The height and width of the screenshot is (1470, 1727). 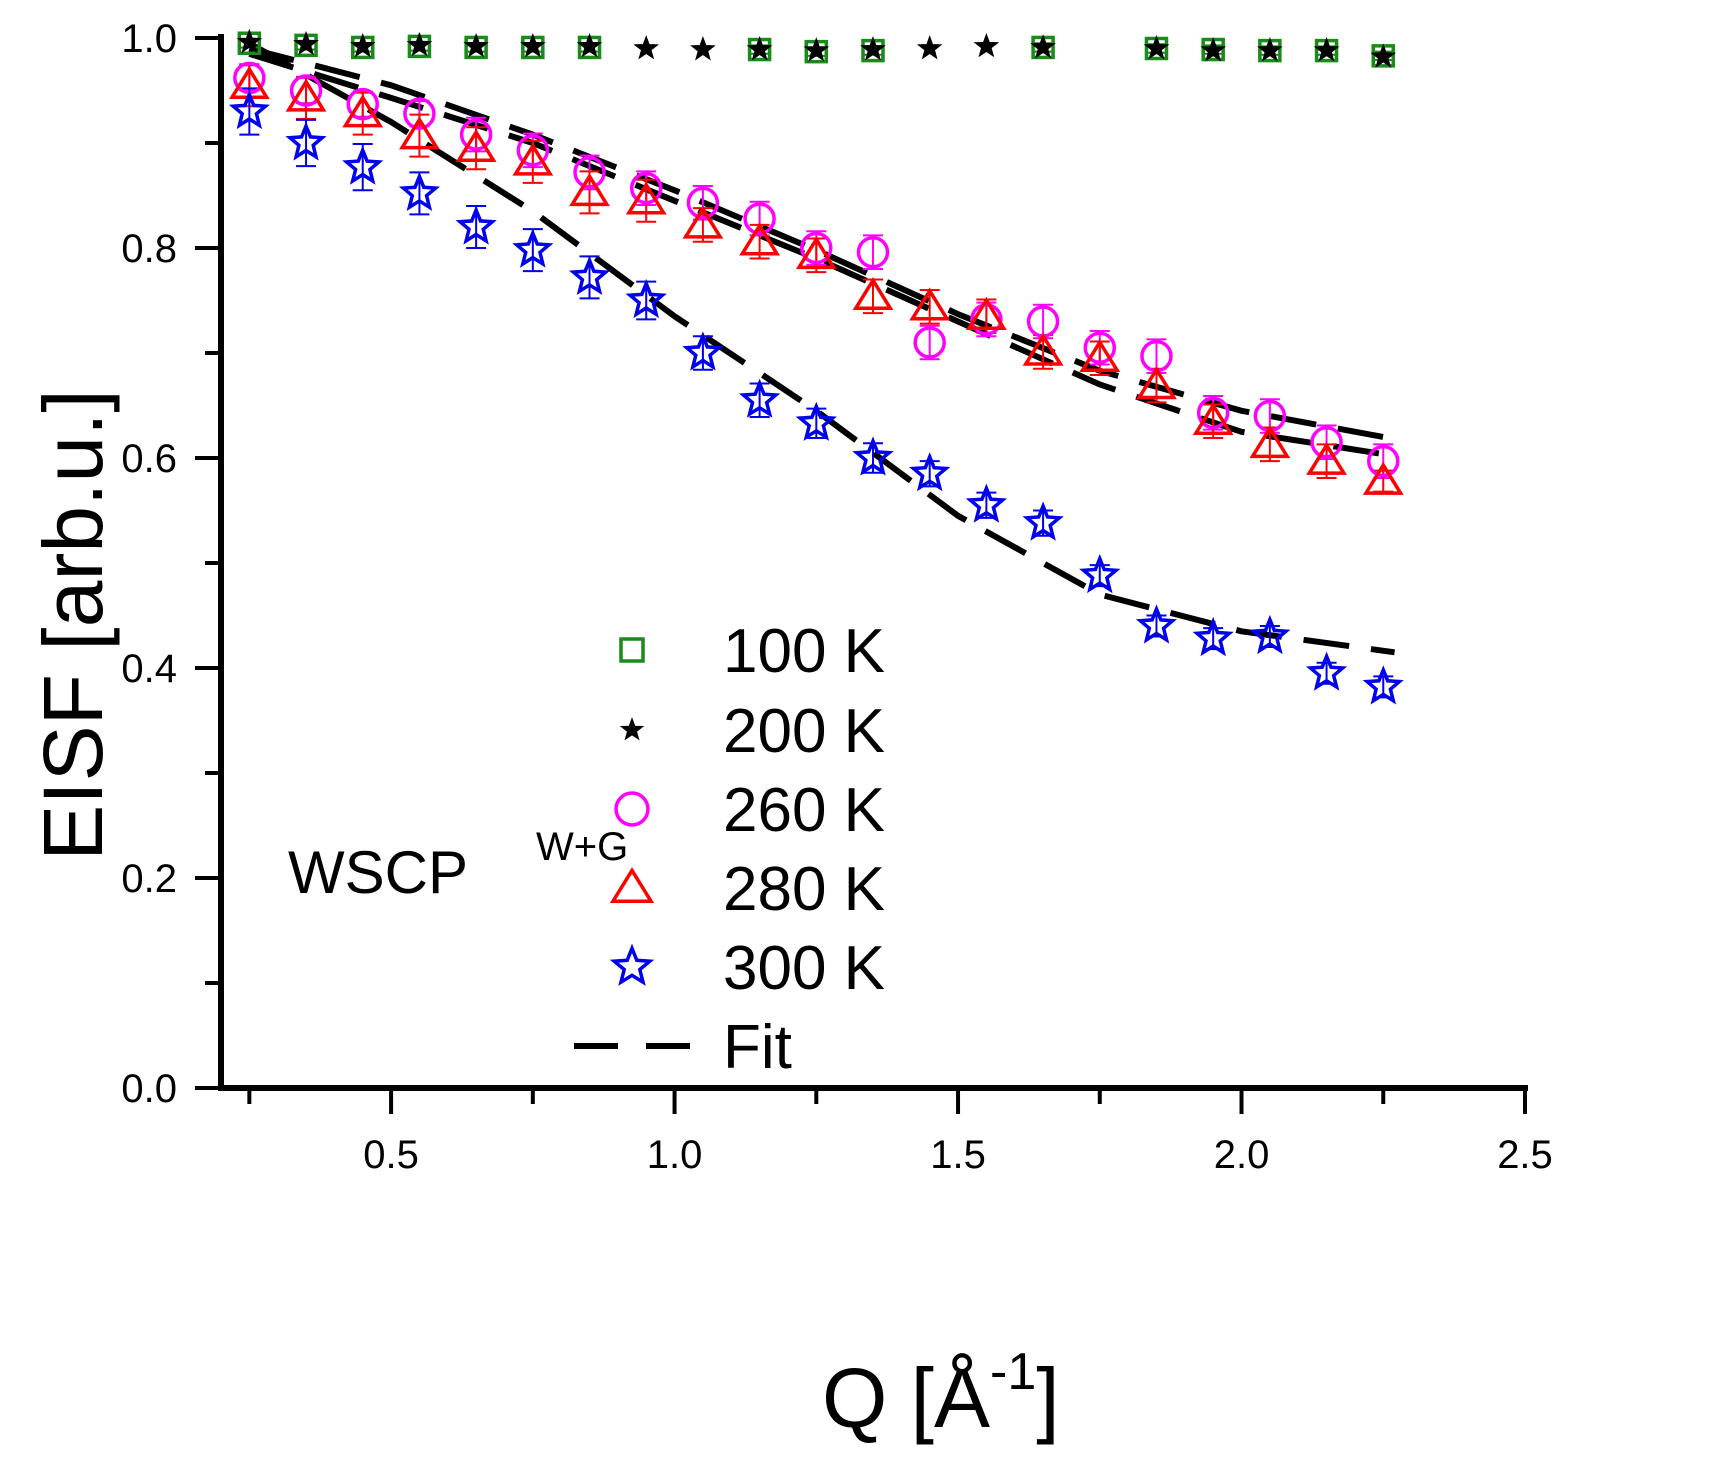 I want to click on y-tick-label: 0.6, so click(x=149, y=459).